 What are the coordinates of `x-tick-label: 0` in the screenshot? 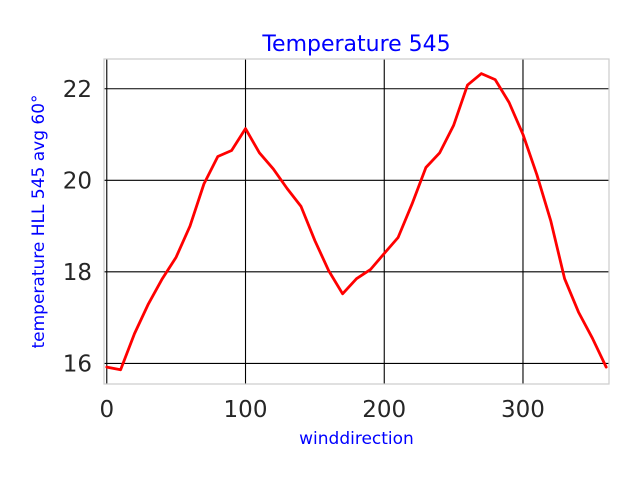 It's located at (106, 410).